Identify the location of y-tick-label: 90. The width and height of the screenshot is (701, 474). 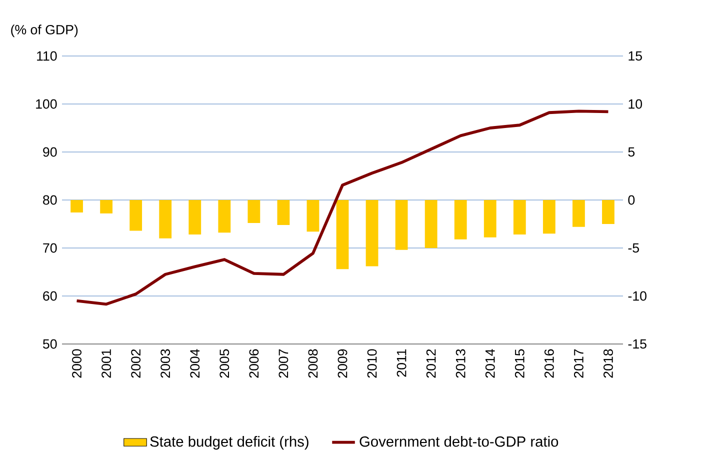
(50, 152).